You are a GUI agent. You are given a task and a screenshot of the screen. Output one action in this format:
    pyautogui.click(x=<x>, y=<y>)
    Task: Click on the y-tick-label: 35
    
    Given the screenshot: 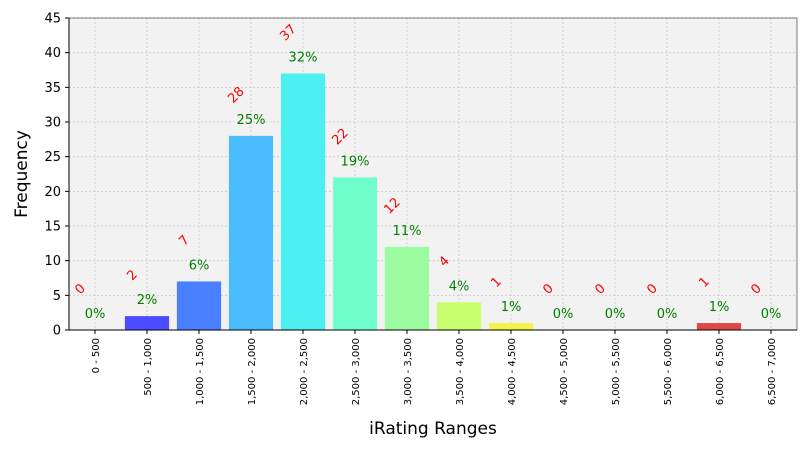 What is the action you would take?
    pyautogui.click(x=52, y=88)
    